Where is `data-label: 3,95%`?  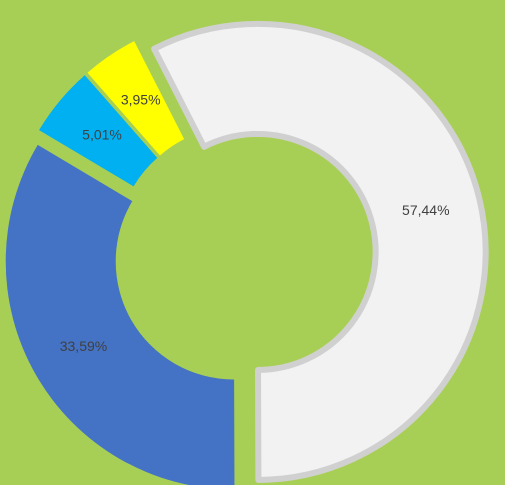
data-label: 3,95% is located at coordinates (141, 100).